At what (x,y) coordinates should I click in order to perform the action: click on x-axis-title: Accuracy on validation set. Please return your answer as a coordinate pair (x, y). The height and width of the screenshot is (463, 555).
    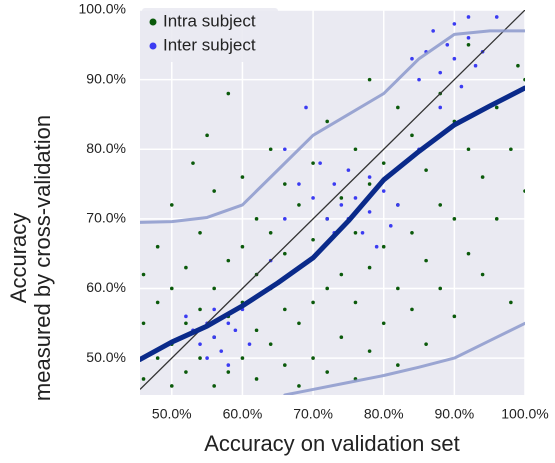
    Looking at the image, I should click on (332, 443).